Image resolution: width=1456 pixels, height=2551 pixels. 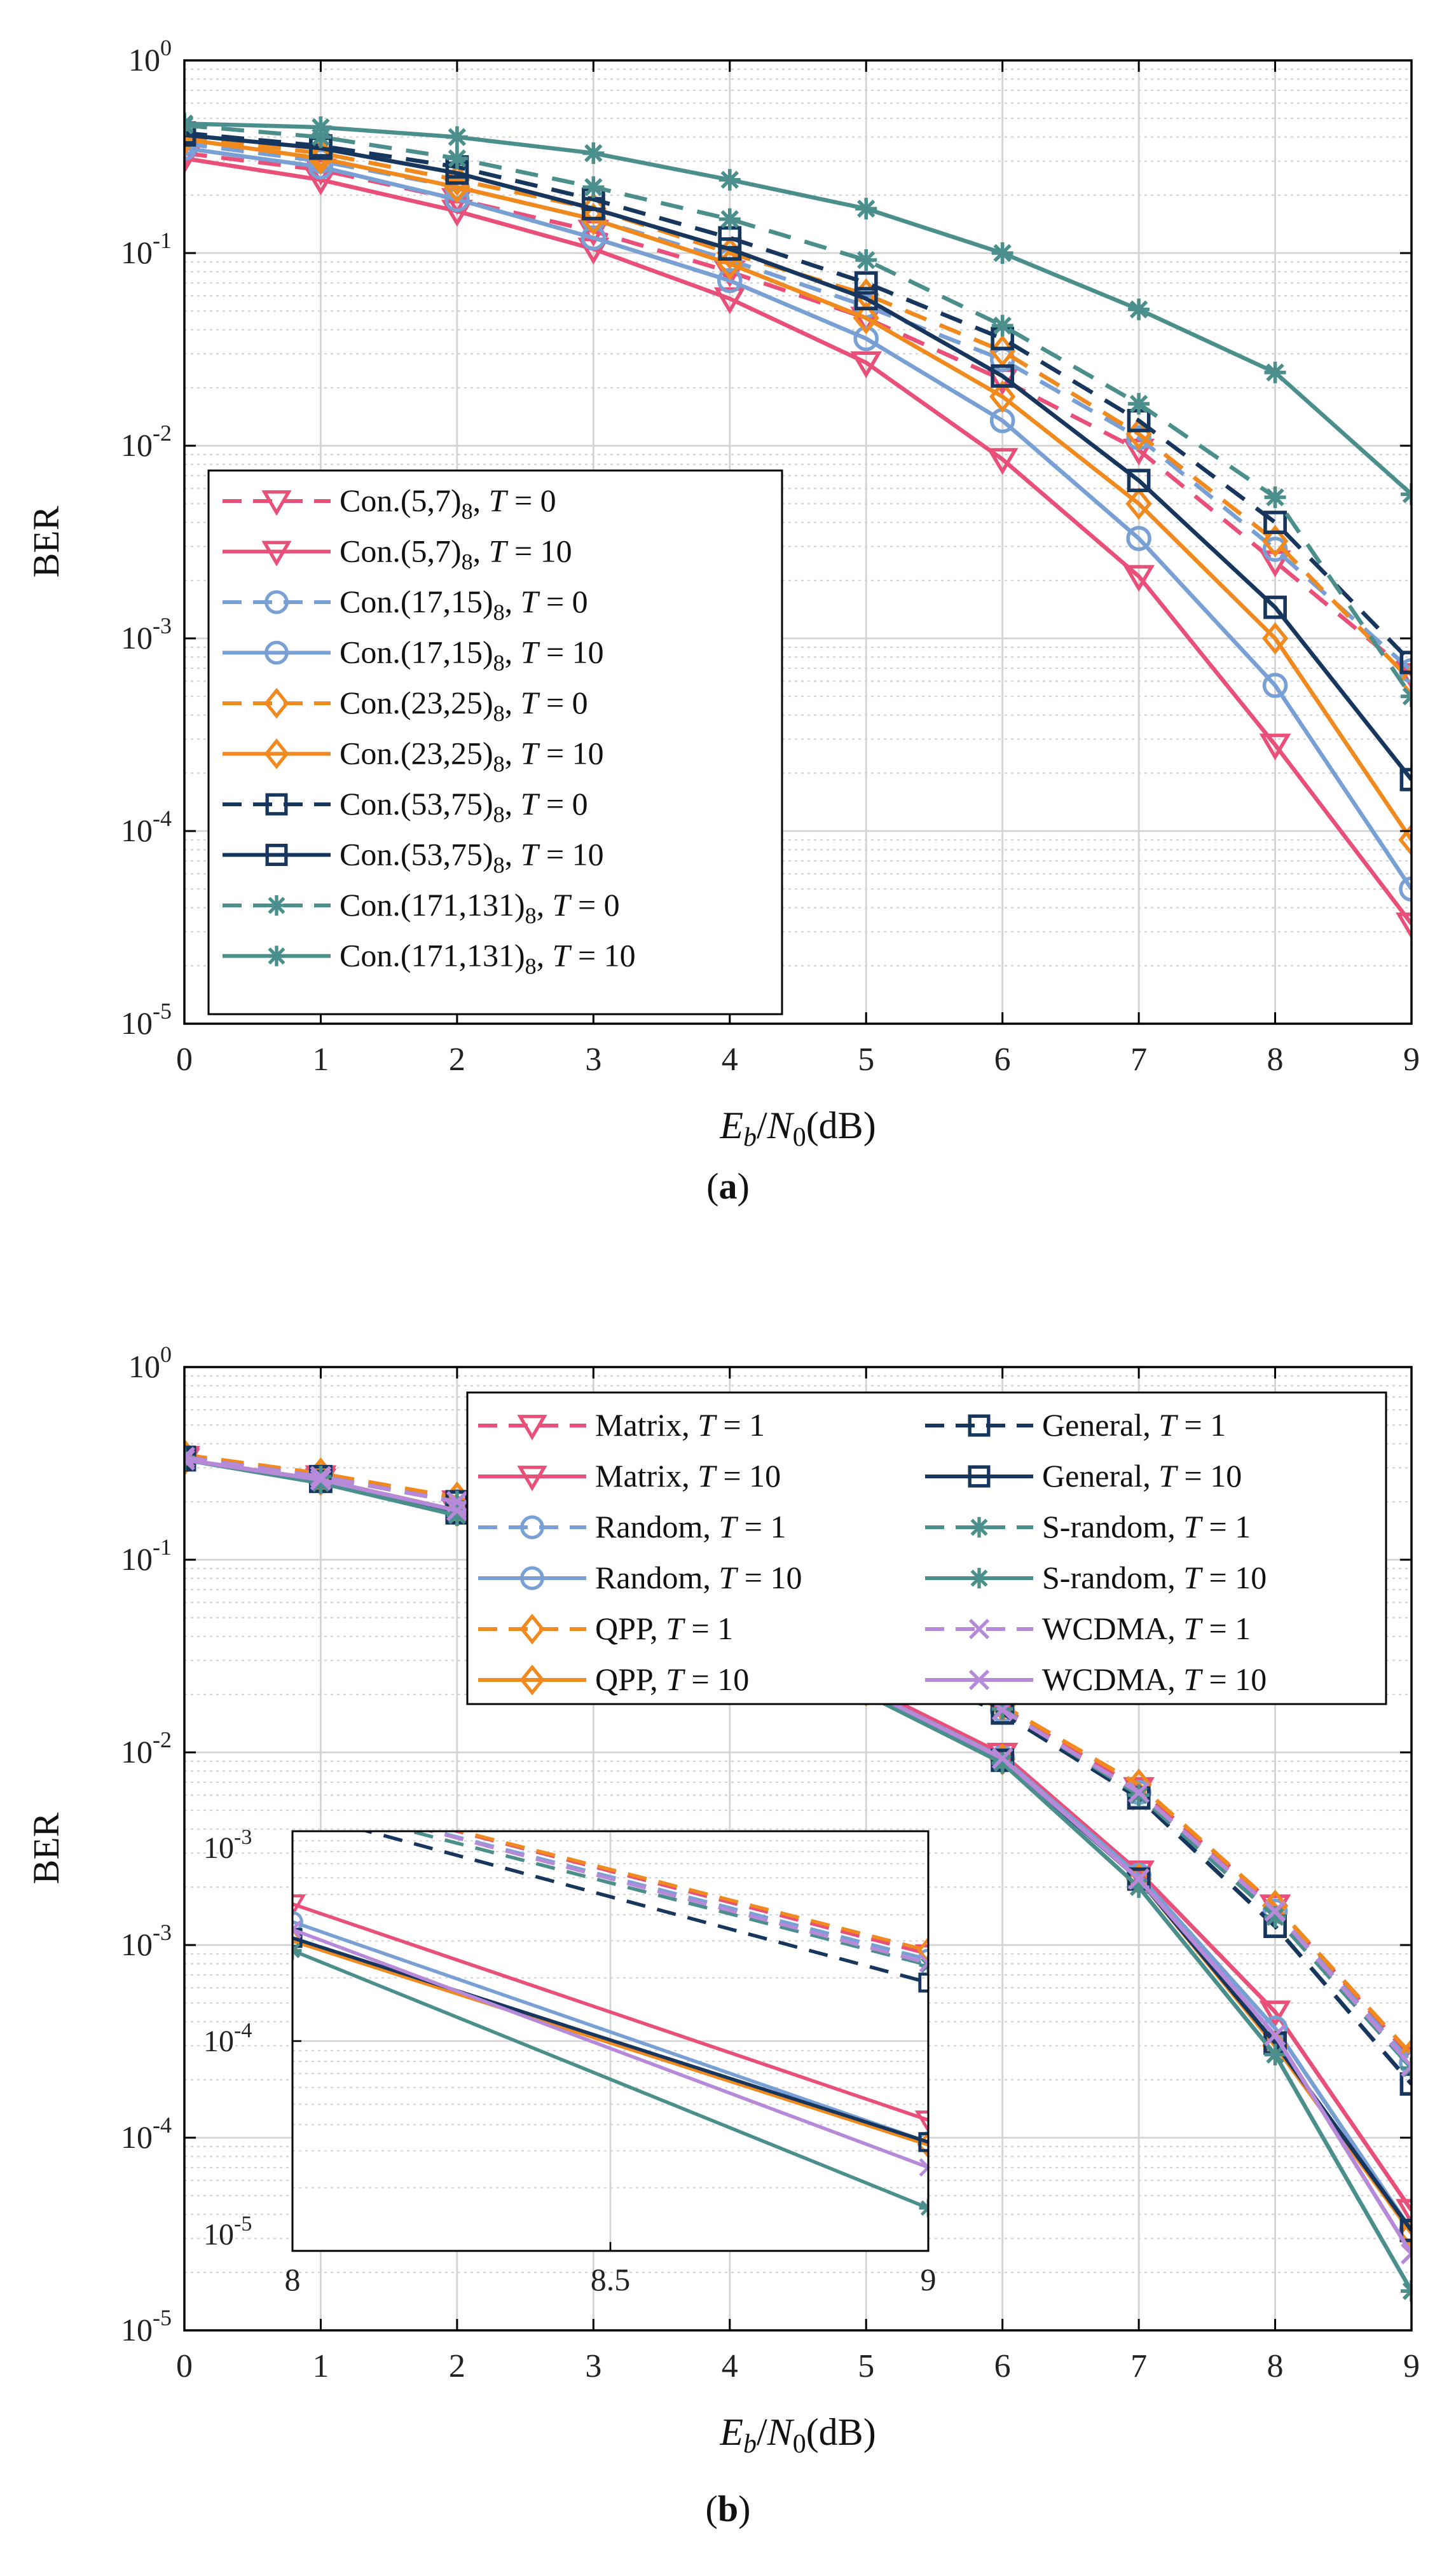 I want to click on inset-y-tick-label: 10⁻⁵, so click(x=227, y=2232).